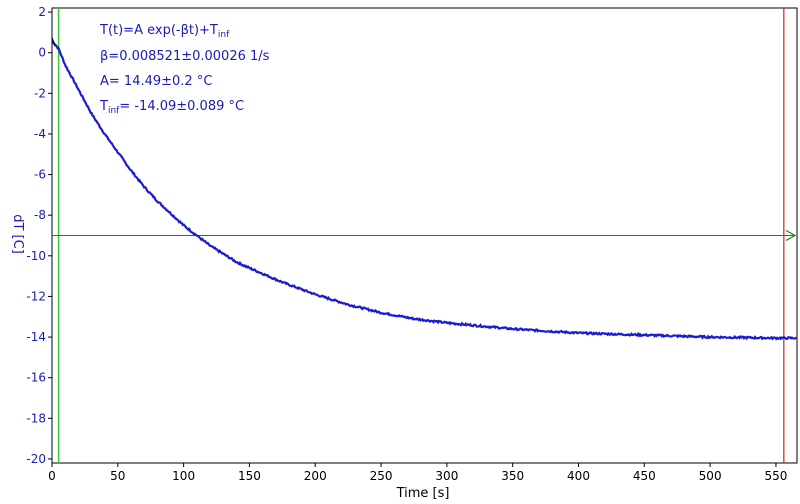 This screenshot has width=800, height=504. Describe the element at coordinates (40, 93) in the screenshot. I see `y-tick-label: -2` at that location.